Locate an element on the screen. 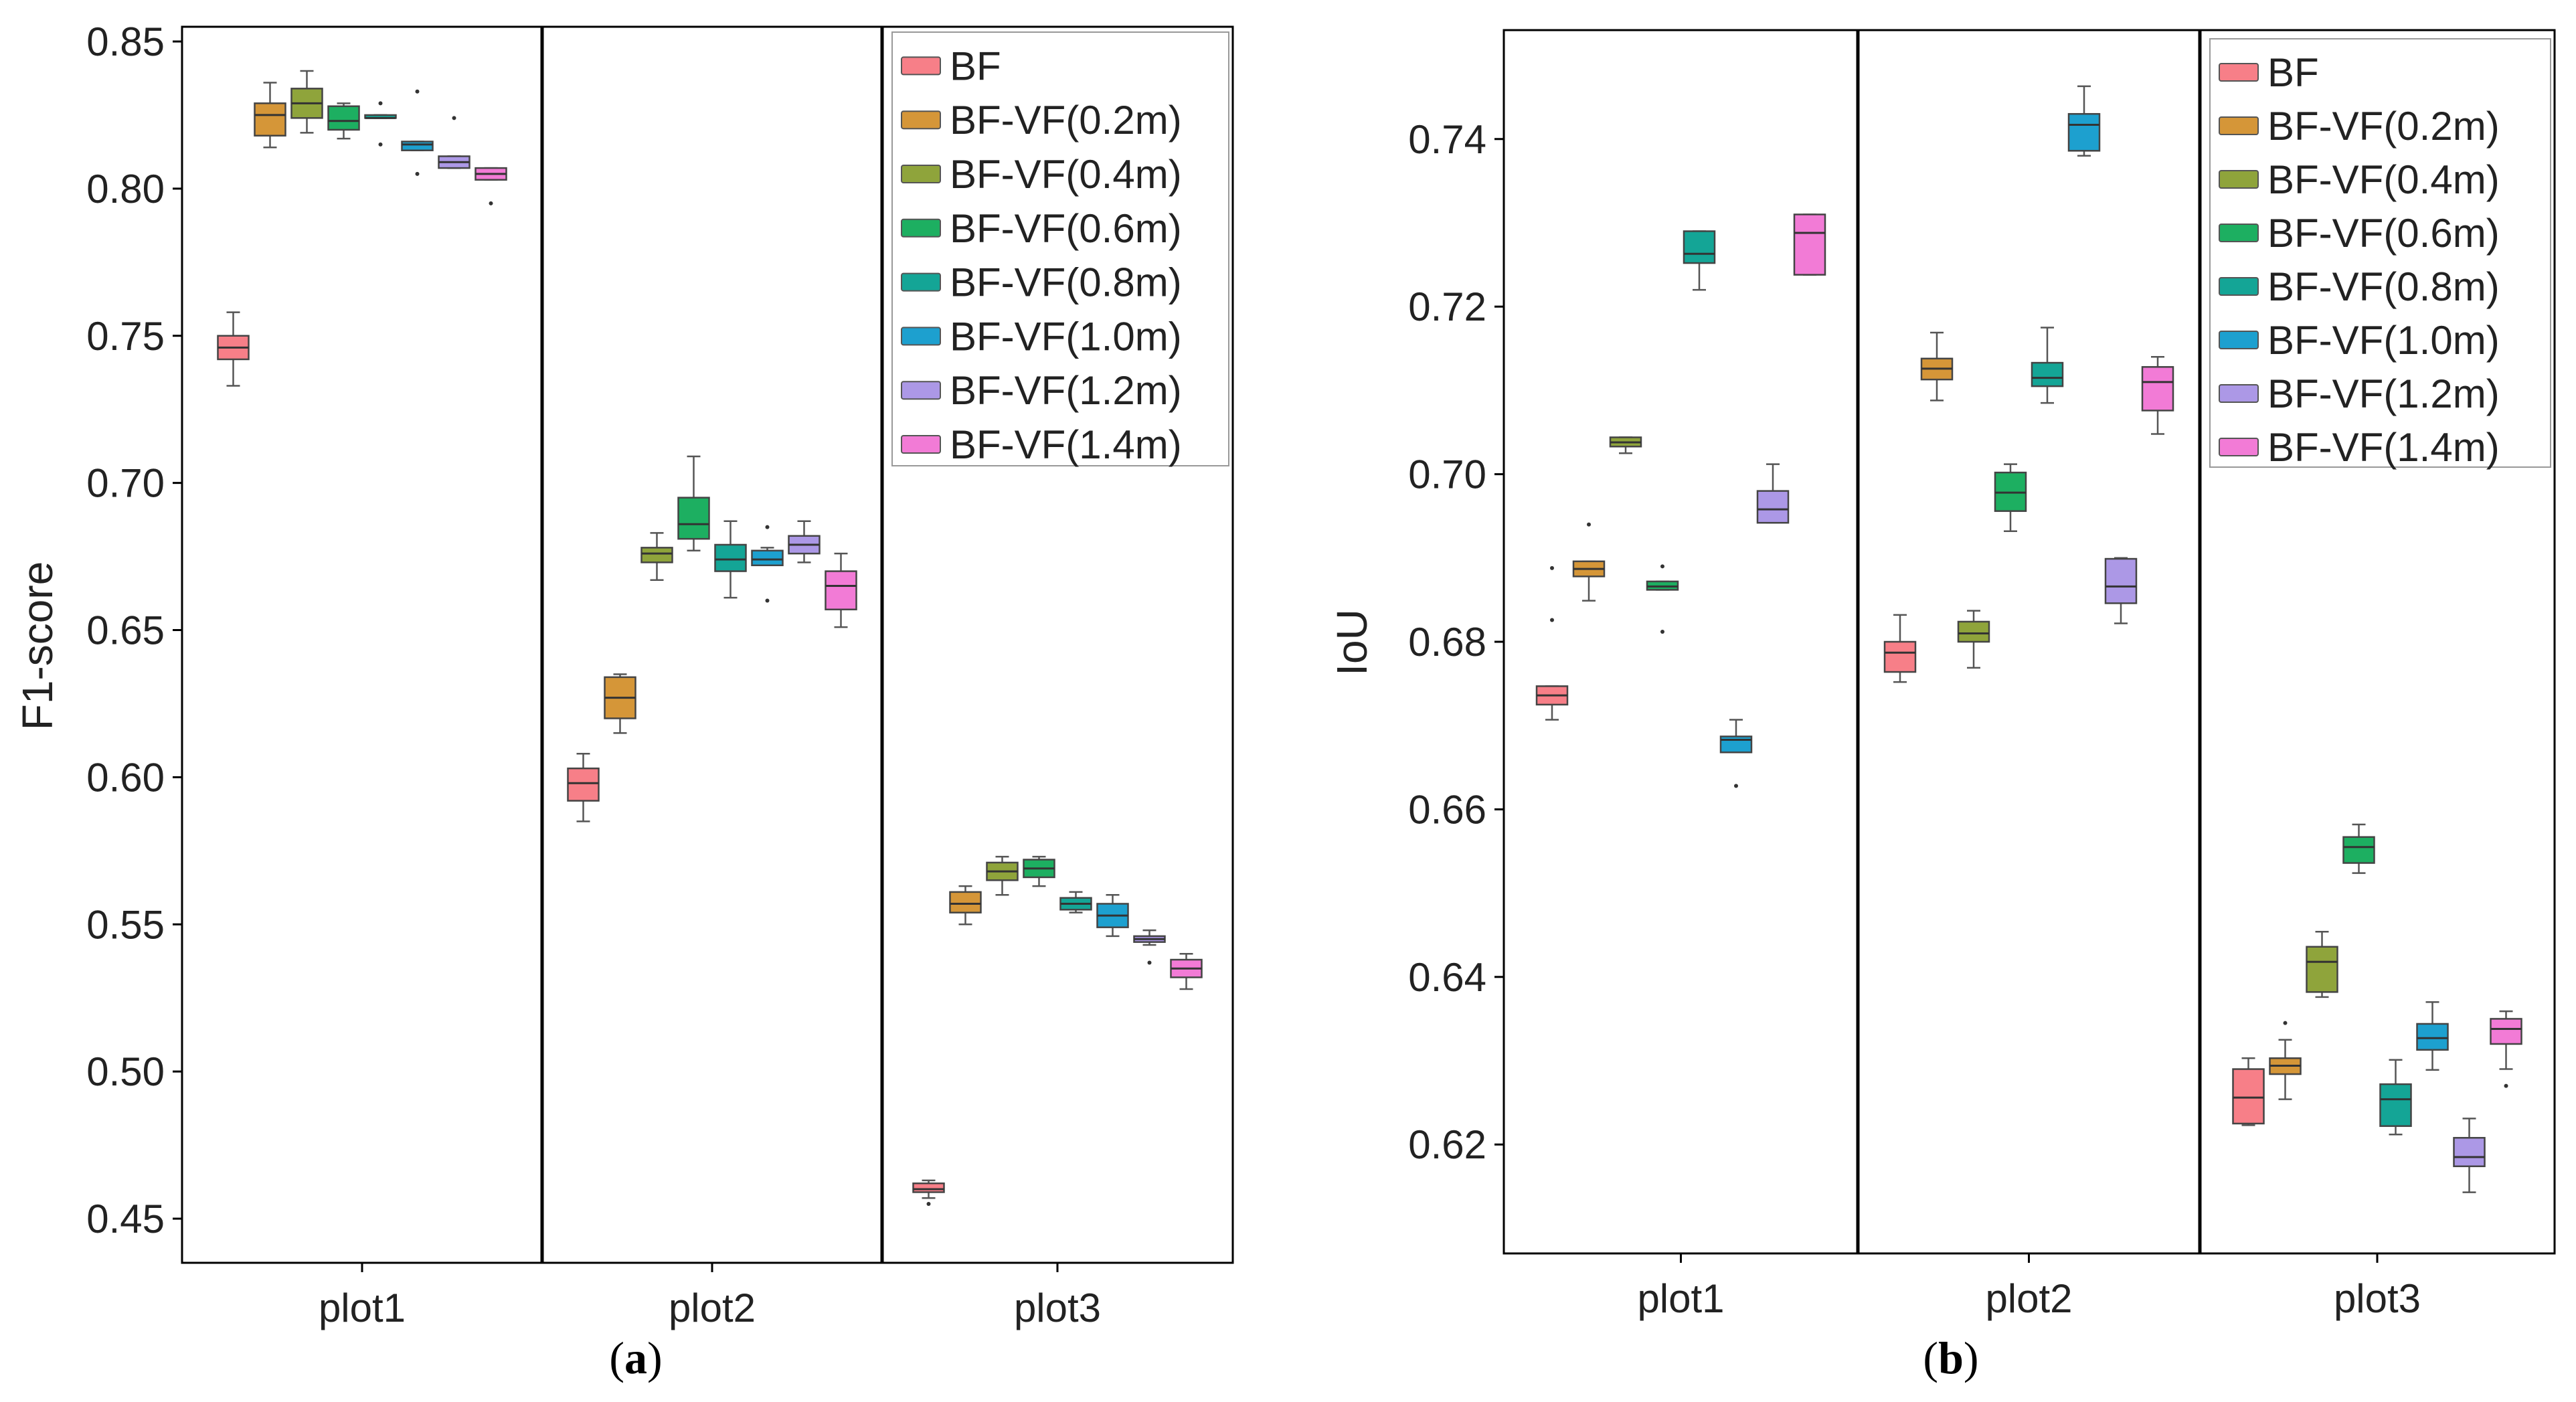  y-tick-label: 0.65 is located at coordinates (125, 630).